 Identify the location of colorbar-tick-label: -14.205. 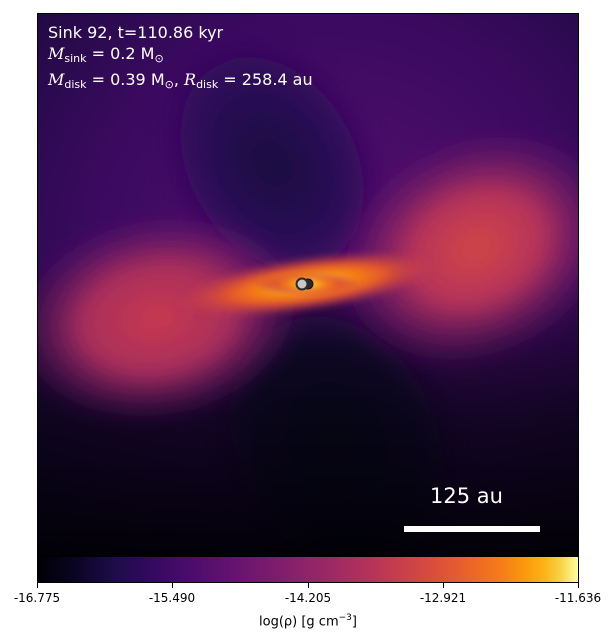
(308, 598).